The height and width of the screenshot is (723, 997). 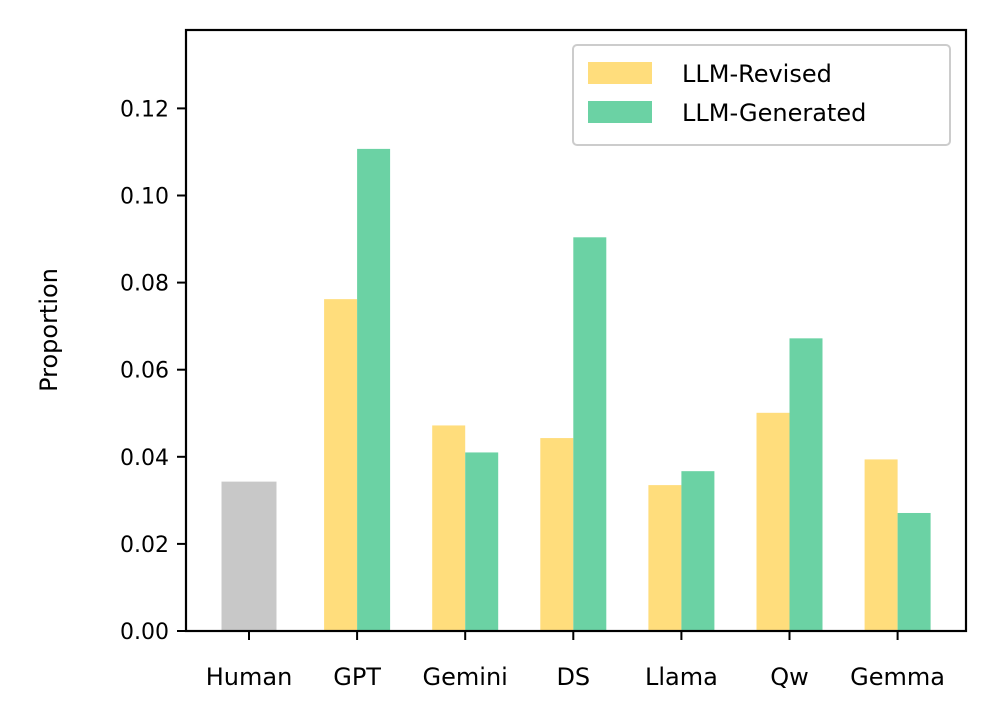 I want to click on x-tick-label-ds: DS, so click(x=573, y=677).